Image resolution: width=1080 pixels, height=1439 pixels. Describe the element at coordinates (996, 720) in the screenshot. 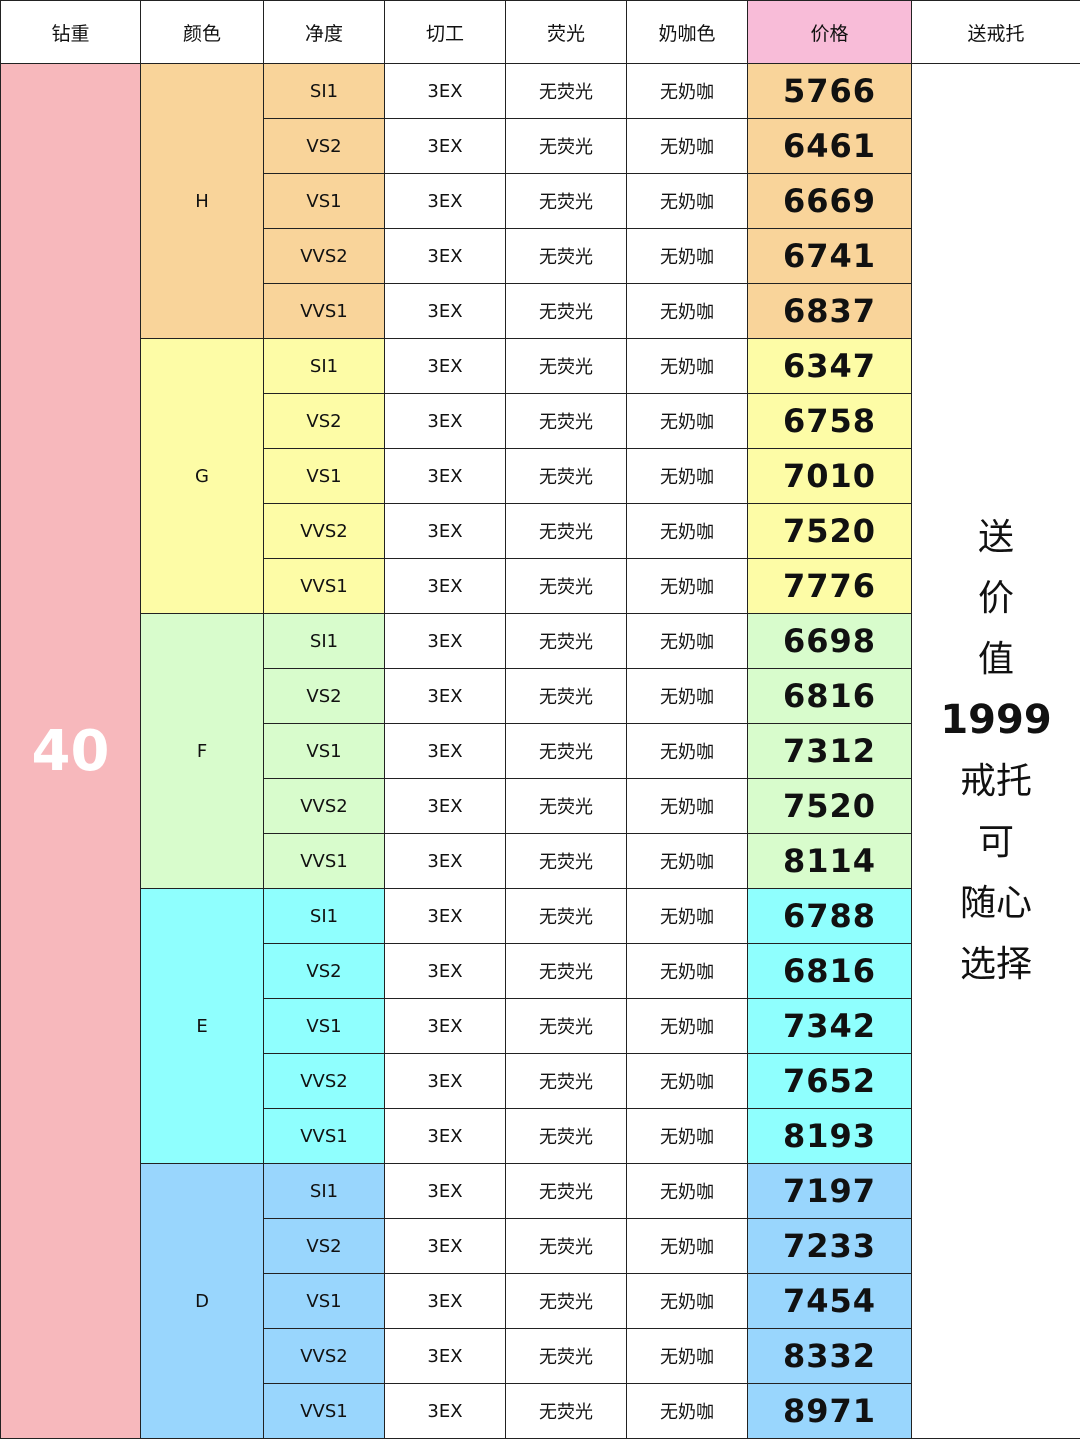

I see `gift-text-line: 1999` at that location.